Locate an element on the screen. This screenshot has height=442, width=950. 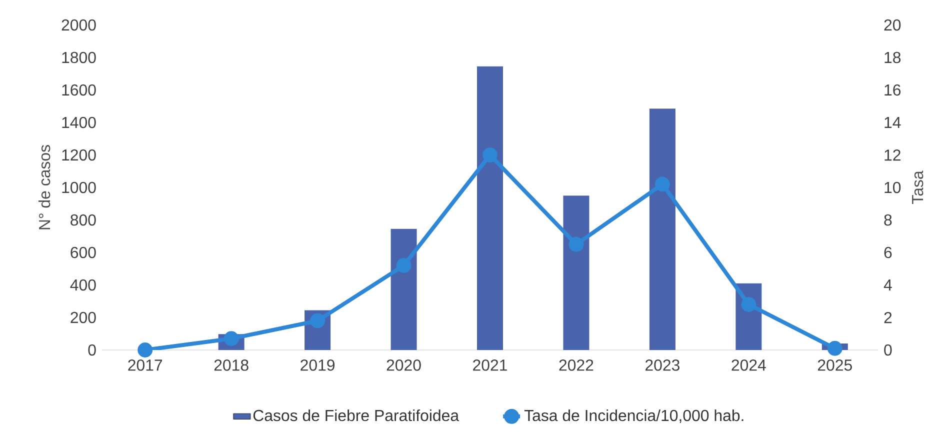
legend-label: Casos de Fiebre Paratifoidea is located at coordinates (356, 415).